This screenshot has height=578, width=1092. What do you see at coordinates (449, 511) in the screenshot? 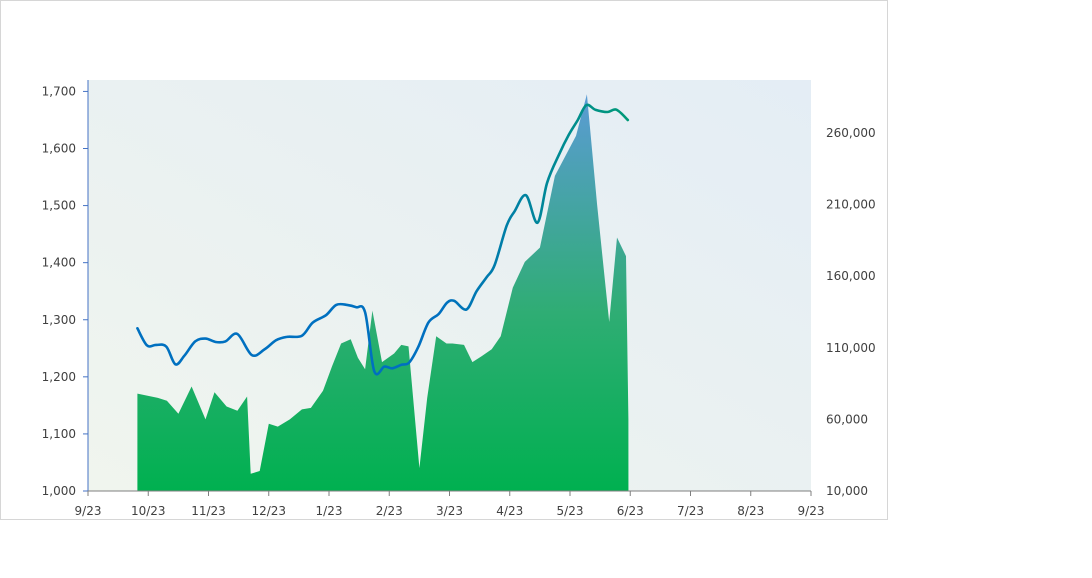
I see `x-axis-tick-label: 3/23` at bounding box center [449, 511].